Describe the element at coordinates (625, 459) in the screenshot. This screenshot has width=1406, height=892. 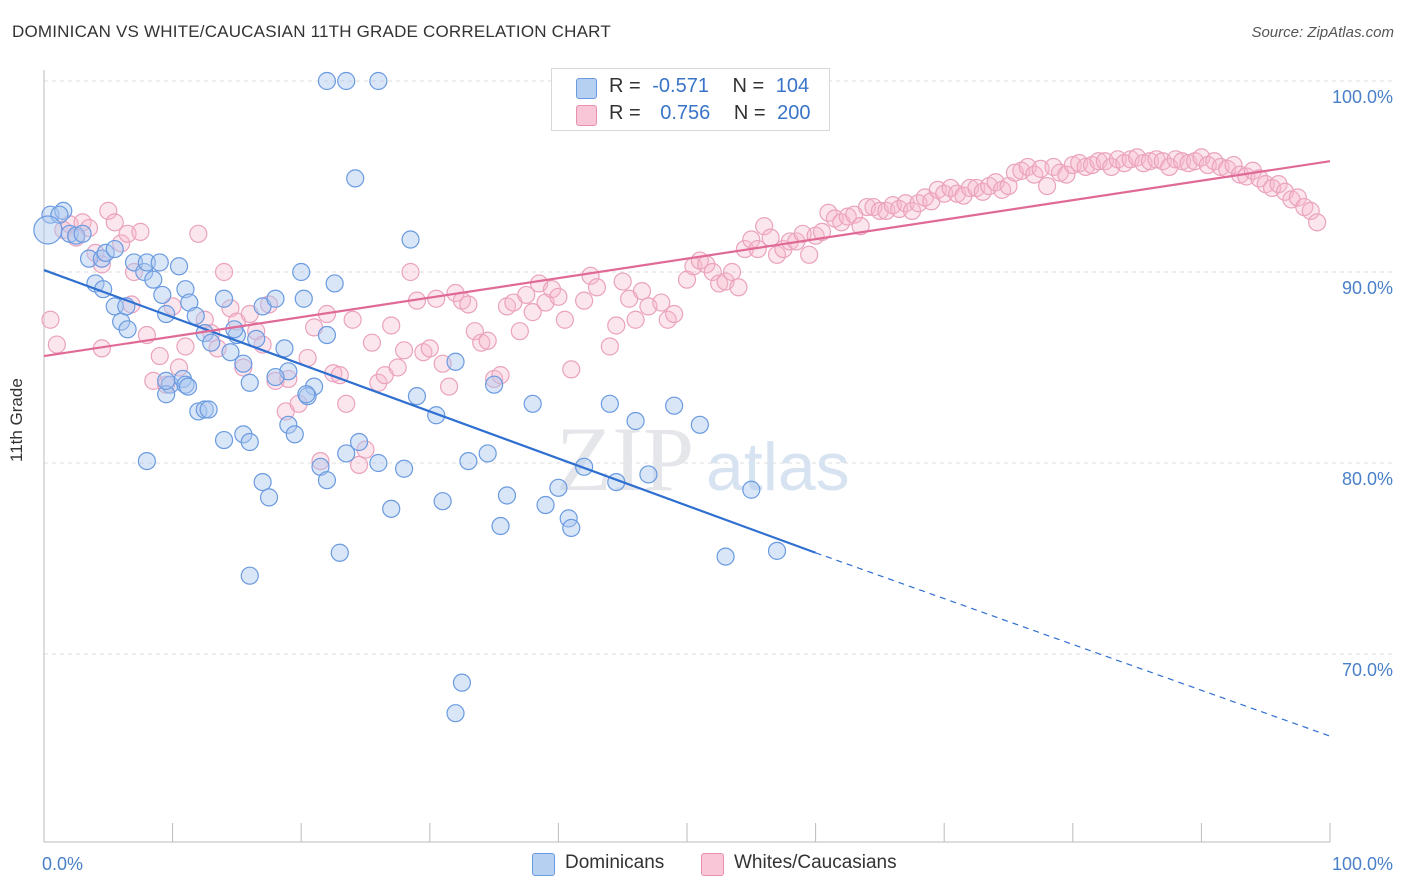
I see `watermark-zip: ZIP` at that location.